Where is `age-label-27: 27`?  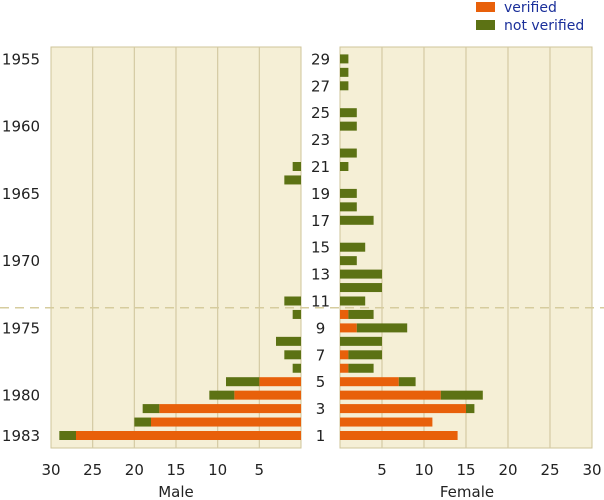 age-label-27: 27 is located at coordinates (320, 86).